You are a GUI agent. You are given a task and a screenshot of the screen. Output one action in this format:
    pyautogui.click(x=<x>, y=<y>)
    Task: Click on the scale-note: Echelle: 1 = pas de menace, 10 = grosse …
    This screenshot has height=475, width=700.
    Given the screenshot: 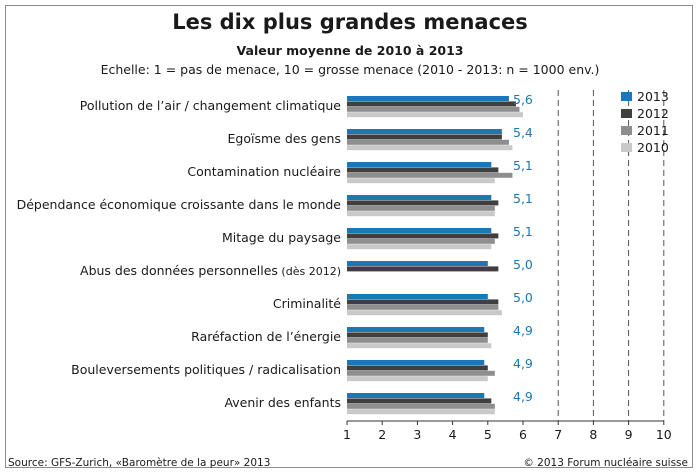 What is the action you would take?
    pyautogui.click(x=350, y=69)
    